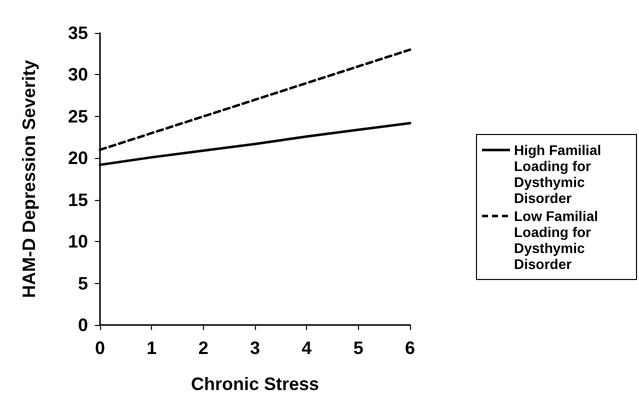  Describe the element at coordinates (255, 384) in the screenshot. I see `x-axis-title: Chronic Stress` at that location.